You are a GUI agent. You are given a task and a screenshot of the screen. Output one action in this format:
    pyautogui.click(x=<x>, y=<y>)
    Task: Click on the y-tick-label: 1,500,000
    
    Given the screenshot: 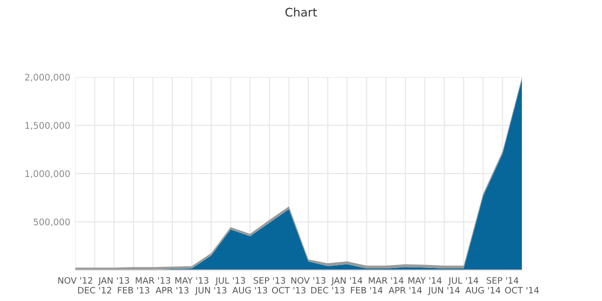 What is the action you would take?
    pyautogui.click(x=47, y=126)
    